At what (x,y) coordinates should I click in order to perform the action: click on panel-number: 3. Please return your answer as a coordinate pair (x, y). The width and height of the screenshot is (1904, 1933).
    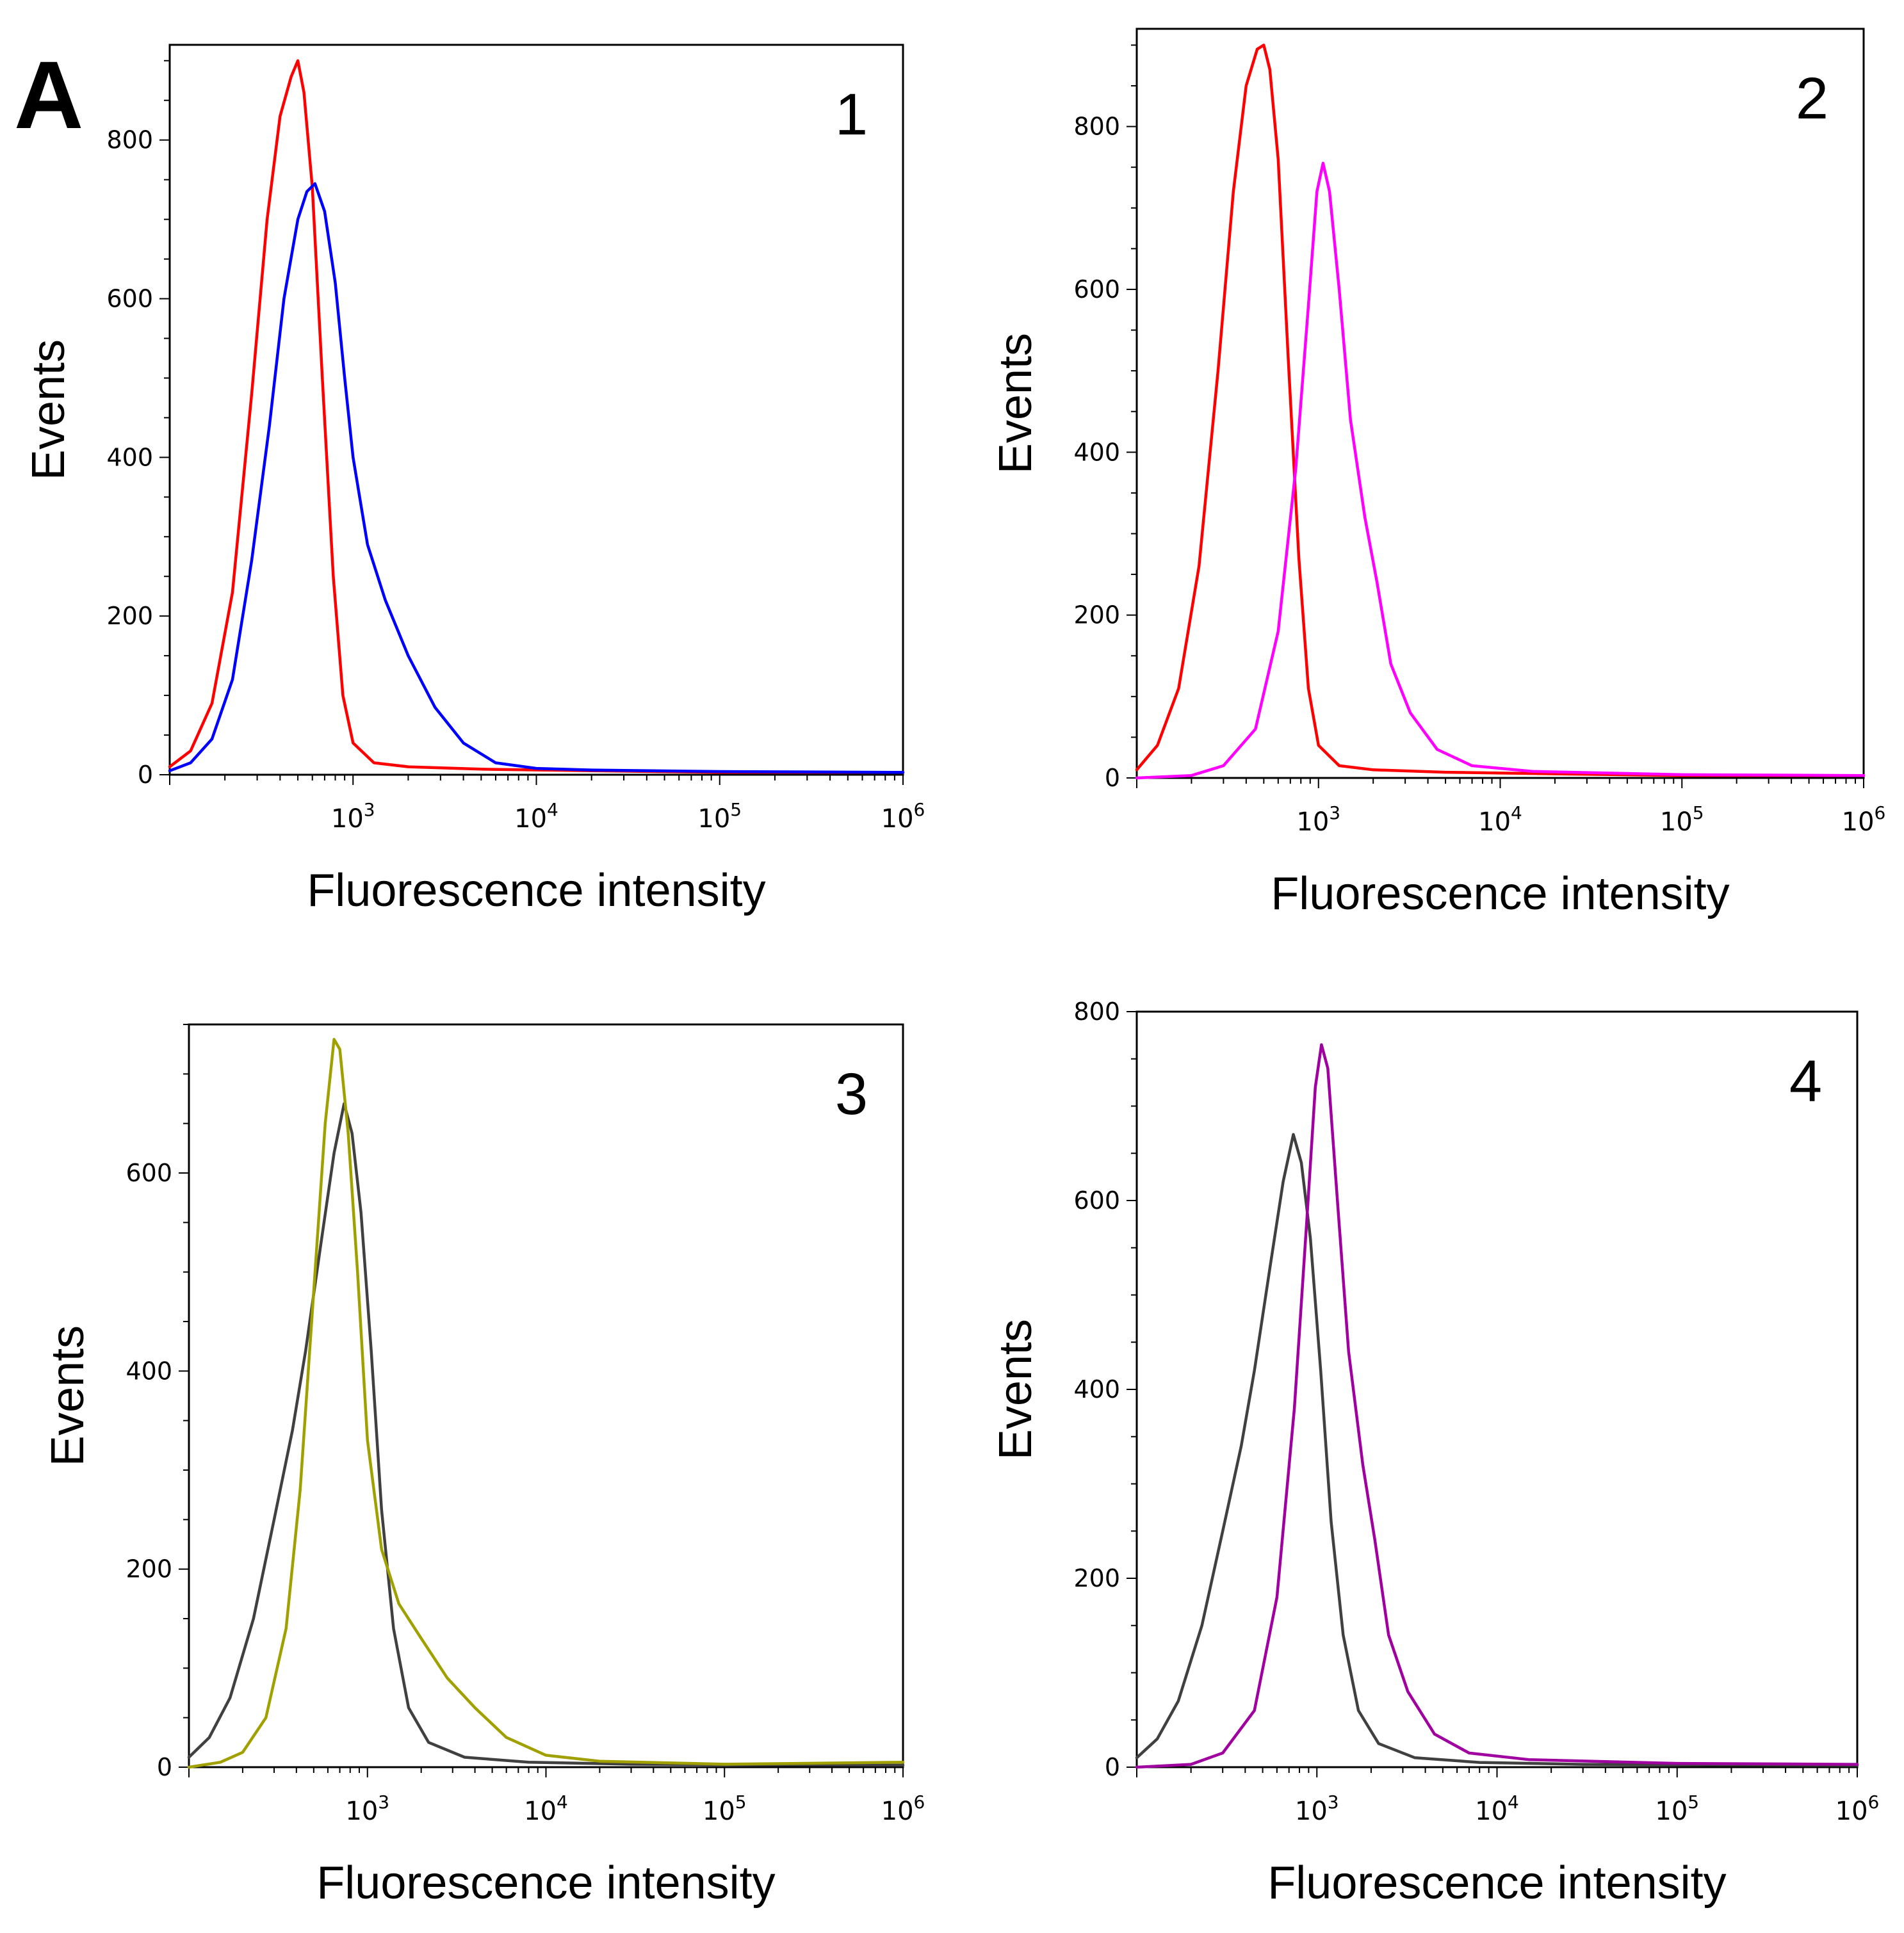
    Looking at the image, I should click on (852, 1094).